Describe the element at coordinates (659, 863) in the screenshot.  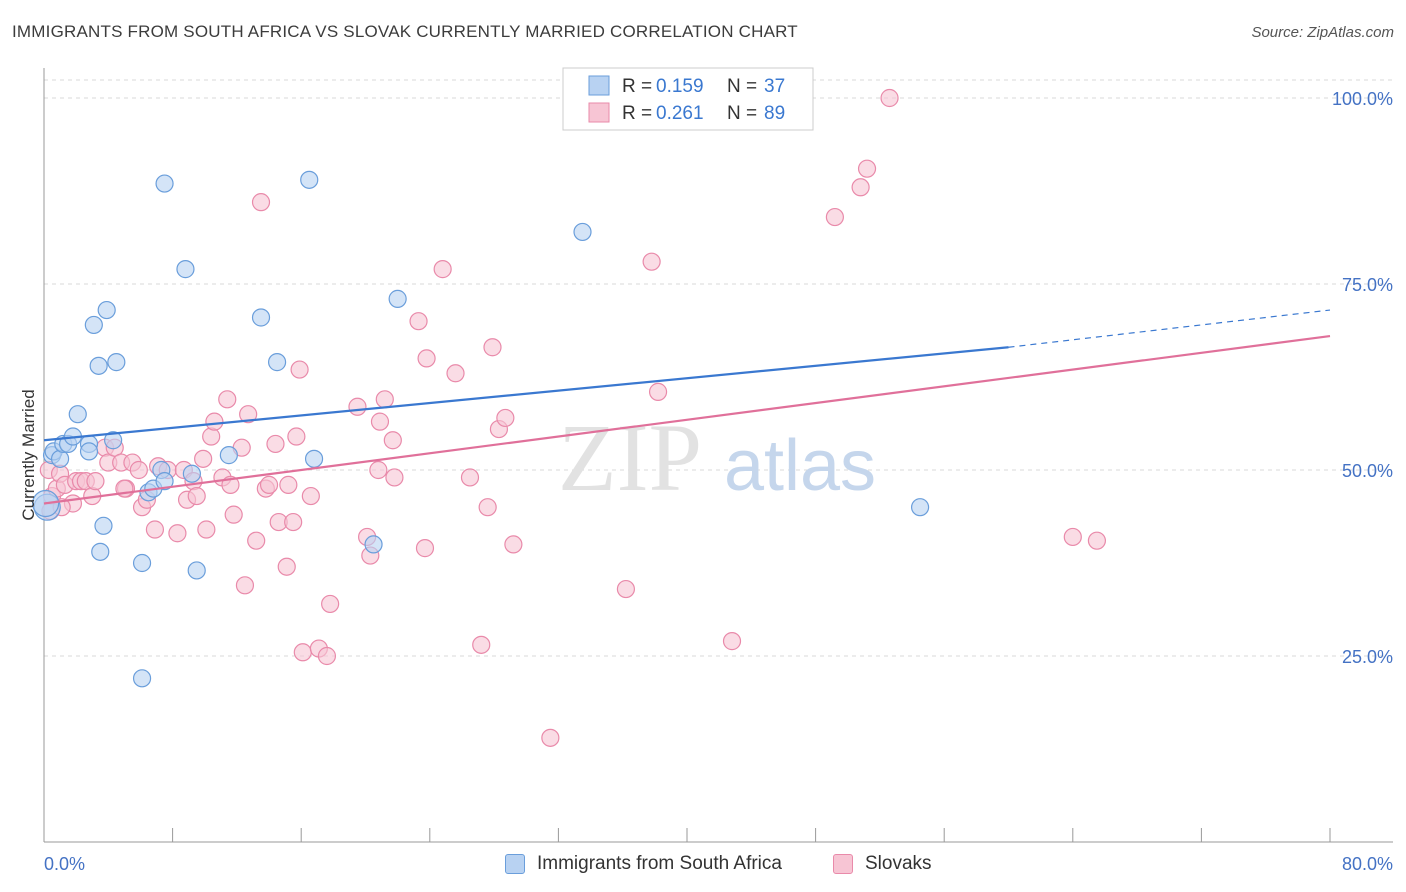
I see `legend-label-south-africa: Immigrants from South Africa` at that location.